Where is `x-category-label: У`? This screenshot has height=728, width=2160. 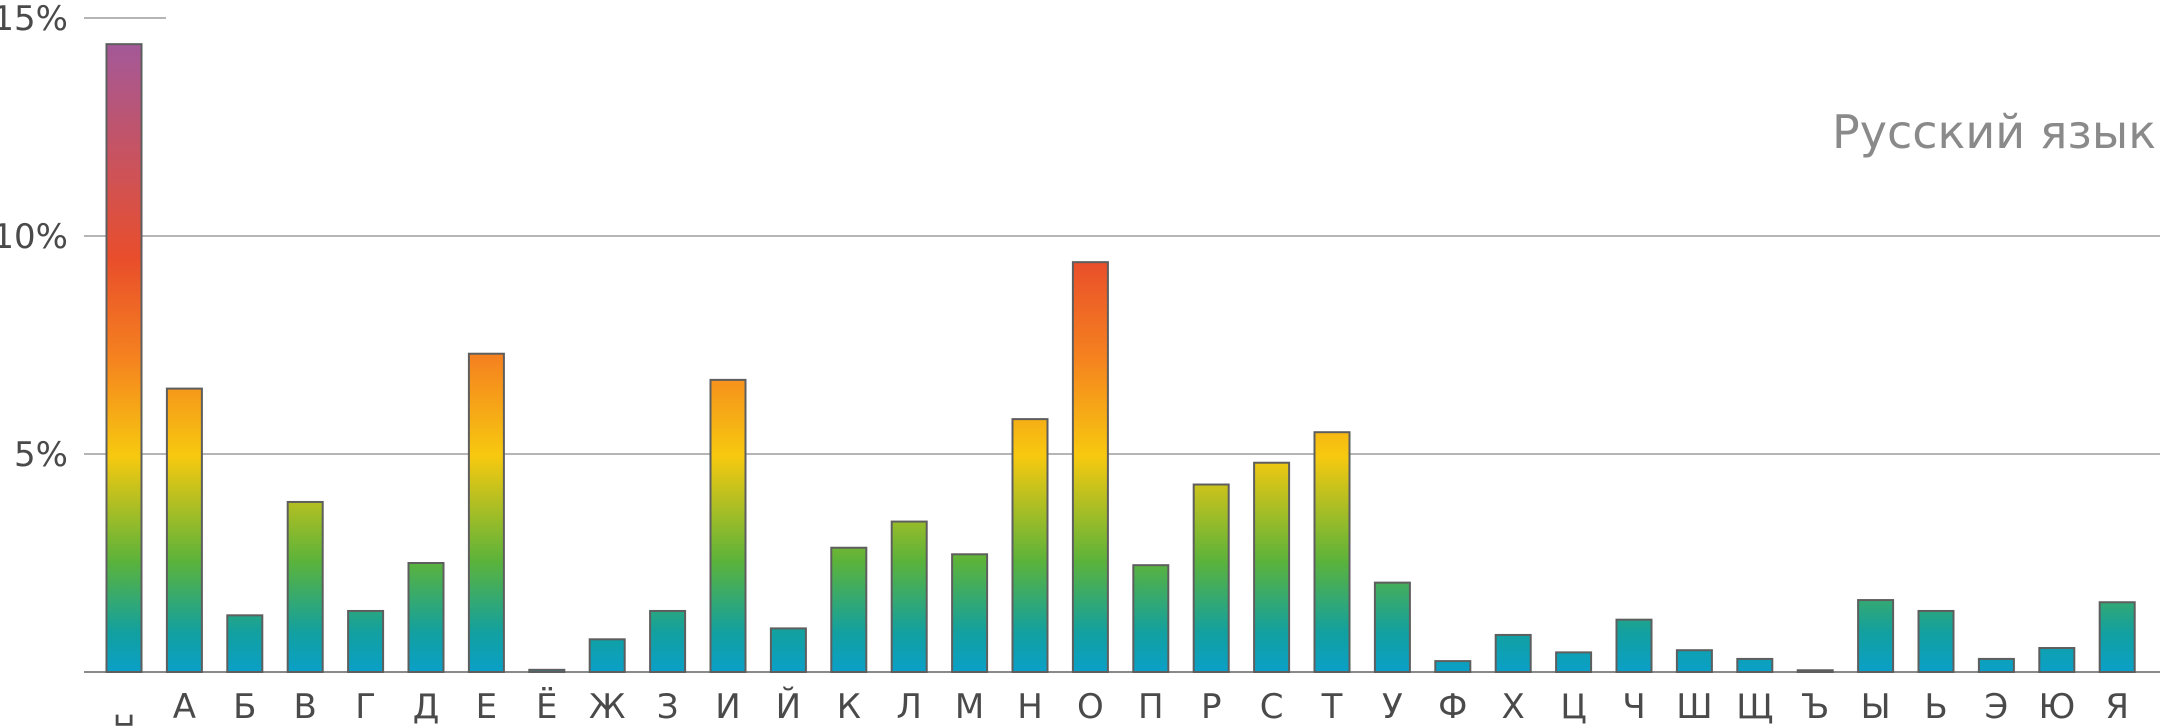
x-category-label: У is located at coordinates (1392, 707).